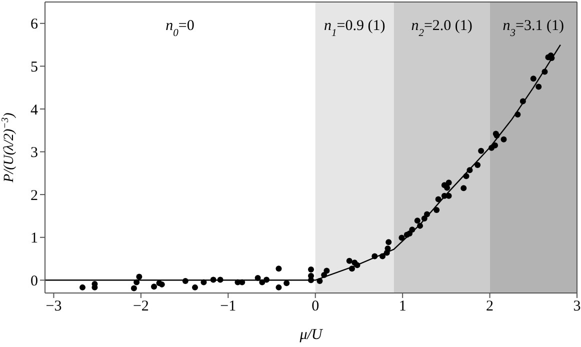 The height and width of the screenshot is (347, 581). What do you see at coordinates (180, 28) in the screenshot?
I see `annotation: n$_{0}$=0` at bounding box center [180, 28].